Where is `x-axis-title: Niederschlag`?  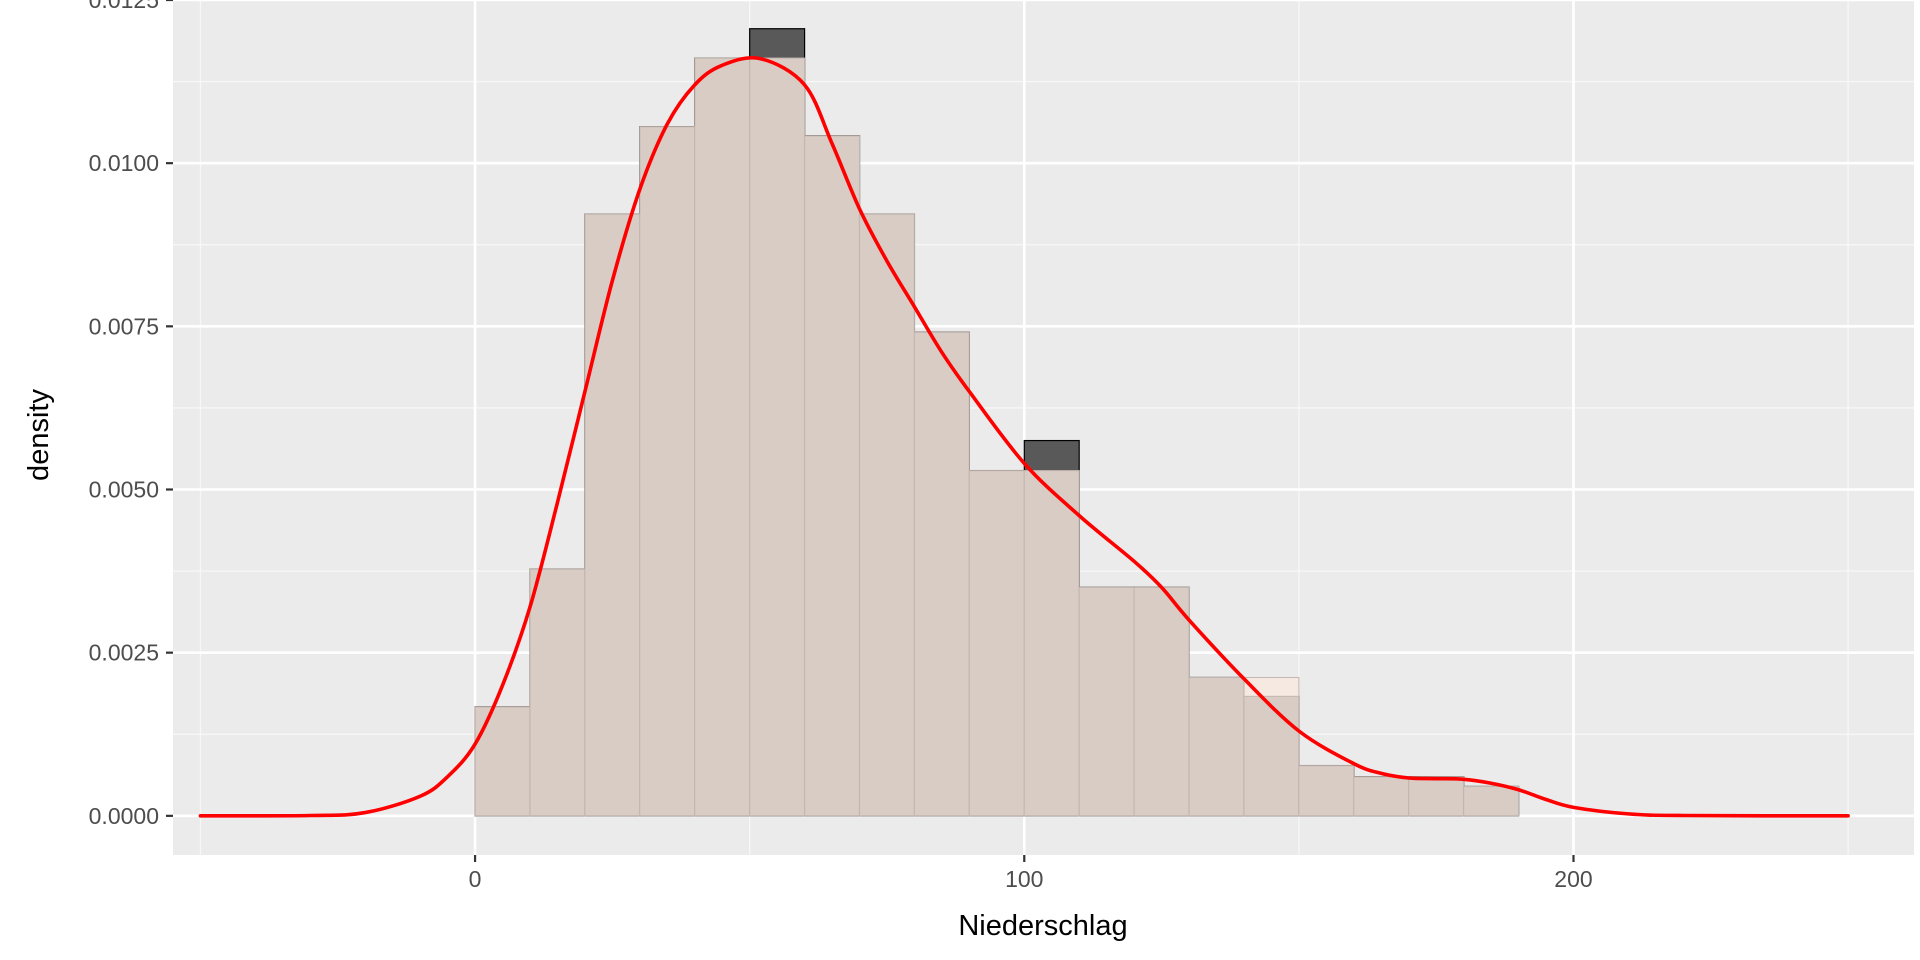 x-axis-title: Niederschlag is located at coordinates (1042, 926).